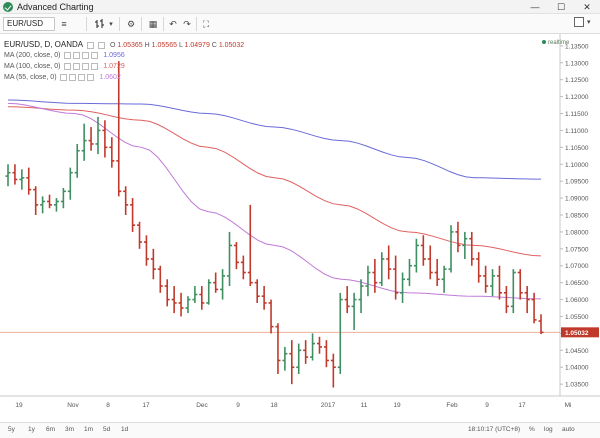  Describe the element at coordinates (544, 42) in the screenshot. I see `realtime-dot-icon` at that location.